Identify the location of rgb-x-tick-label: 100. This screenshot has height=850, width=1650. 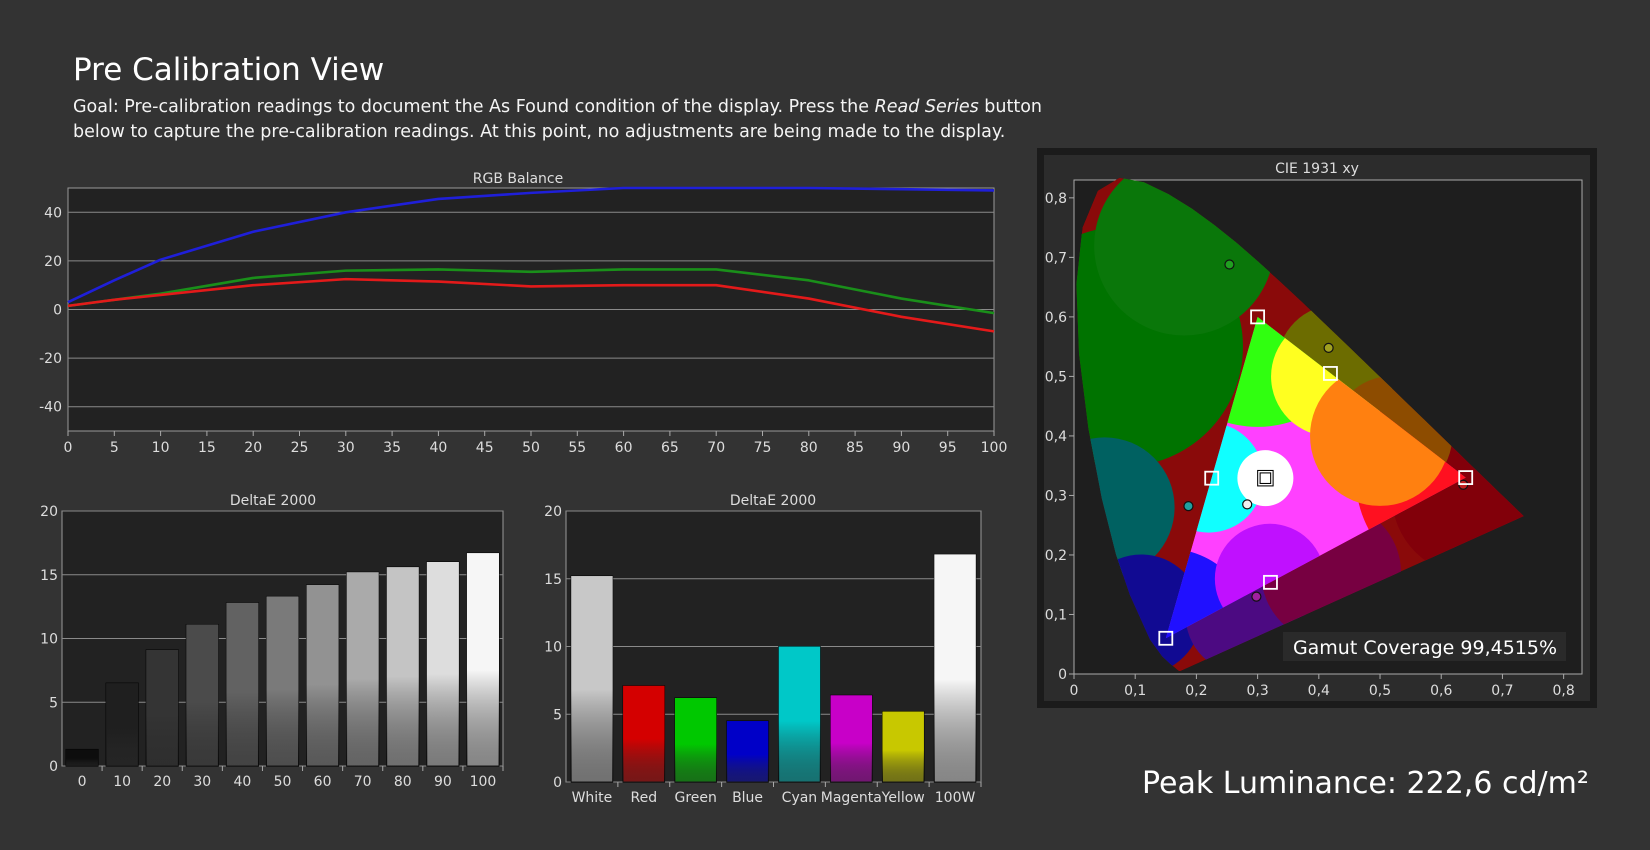
(994, 448).